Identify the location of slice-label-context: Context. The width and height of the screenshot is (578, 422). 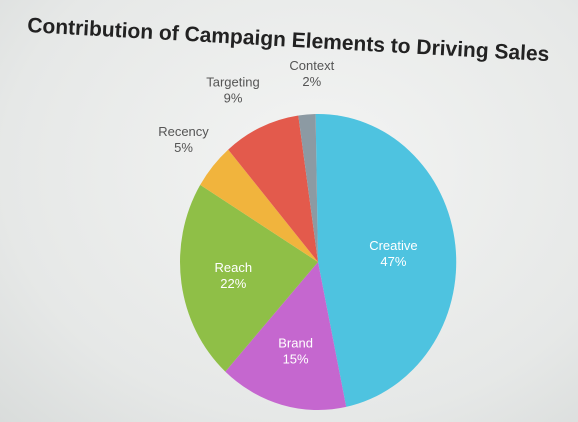
(311, 65).